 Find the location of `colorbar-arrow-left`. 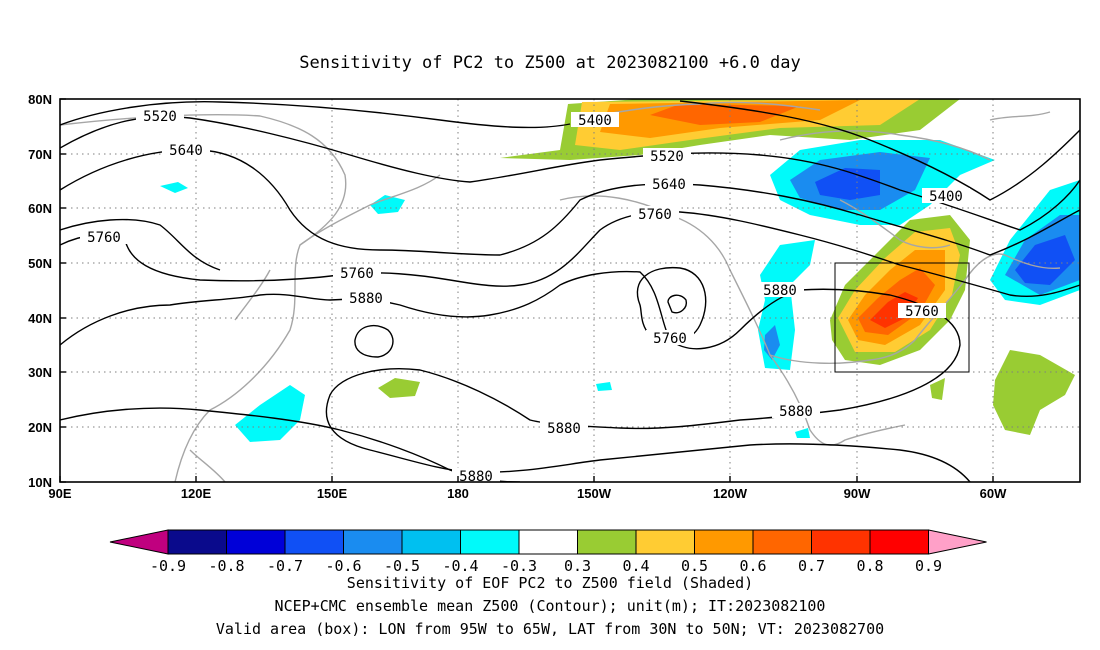

colorbar-arrow-left is located at coordinates (139, 542).